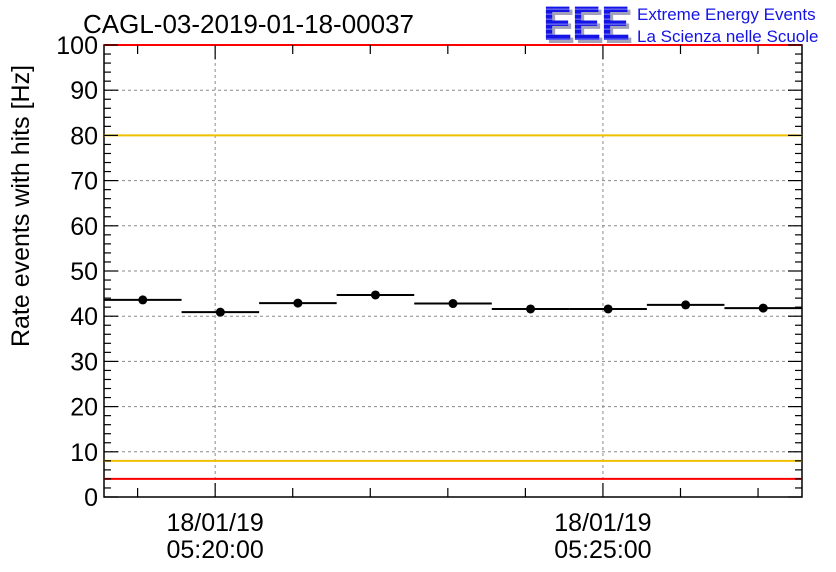 Image resolution: width=836 pixels, height=572 pixels. Describe the element at coordinates (84, 91) in the screenshot. I see `y-tick-label: 90` at that location.